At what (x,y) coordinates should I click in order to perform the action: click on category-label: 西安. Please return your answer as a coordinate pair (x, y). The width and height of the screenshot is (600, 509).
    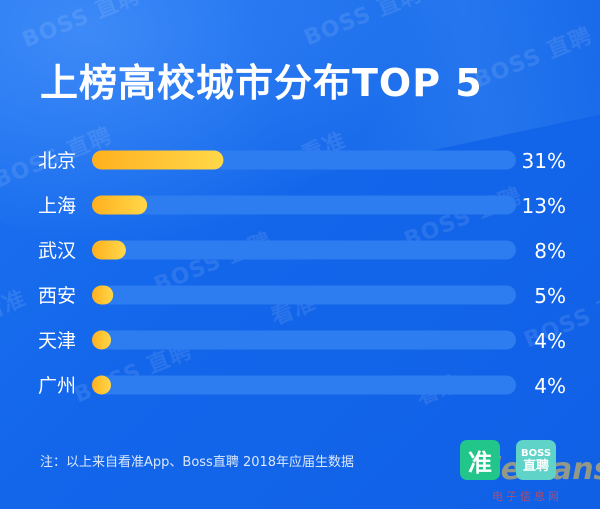
    Looking at the image, I should click on (57, 296).